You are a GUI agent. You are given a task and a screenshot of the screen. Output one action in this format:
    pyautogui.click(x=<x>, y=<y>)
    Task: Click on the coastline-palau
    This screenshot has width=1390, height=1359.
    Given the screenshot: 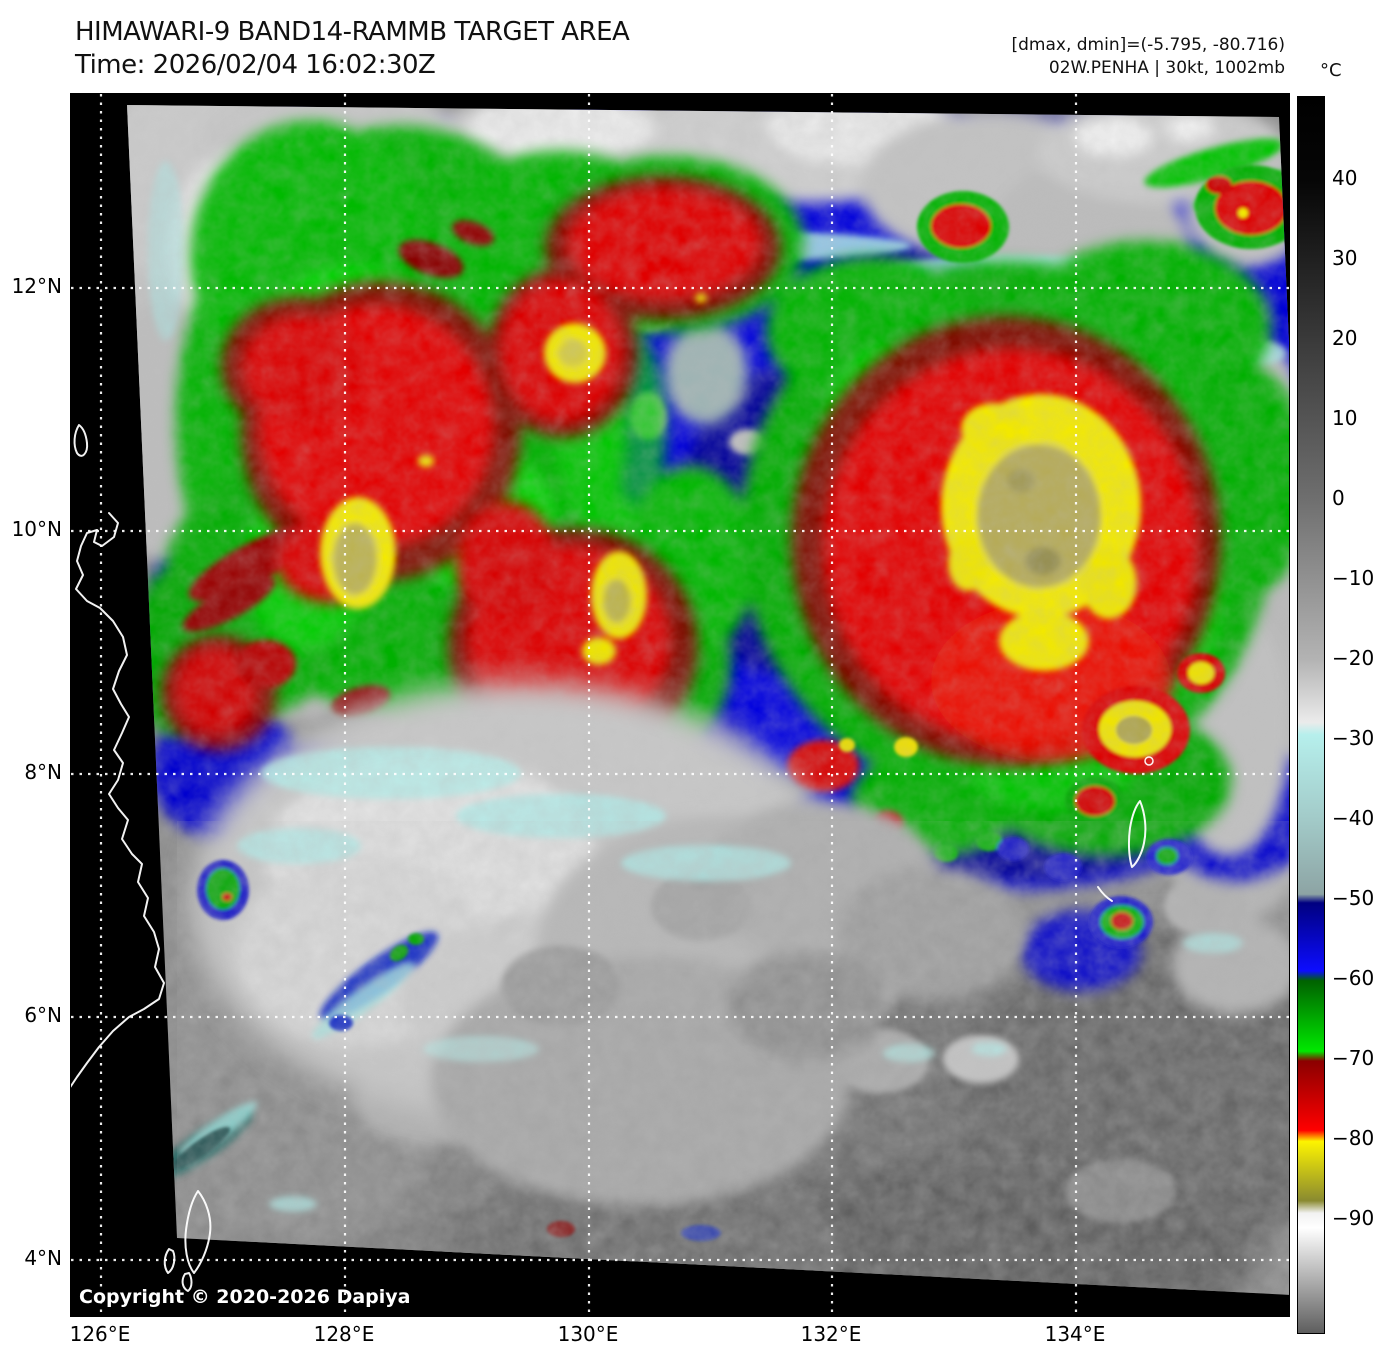 What is the action you would take?
    pyautogui.click(x=1137, y=834)
    